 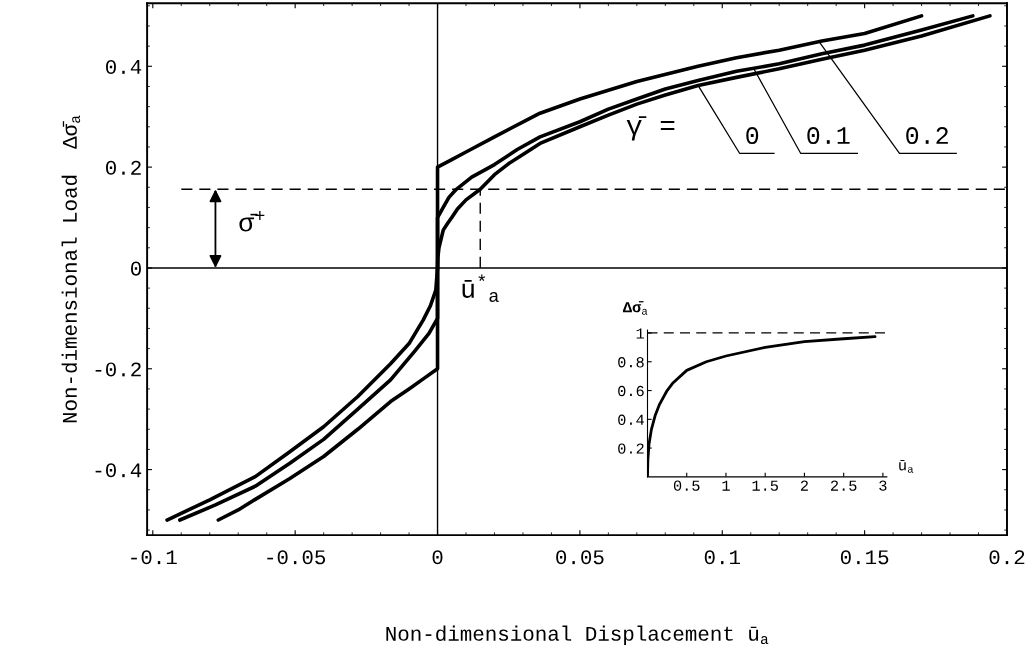 What do you see at coordinates (631, 391) in the screenshot?
I see `y-tick-label: 0.6` at bounding box center [631, 391].